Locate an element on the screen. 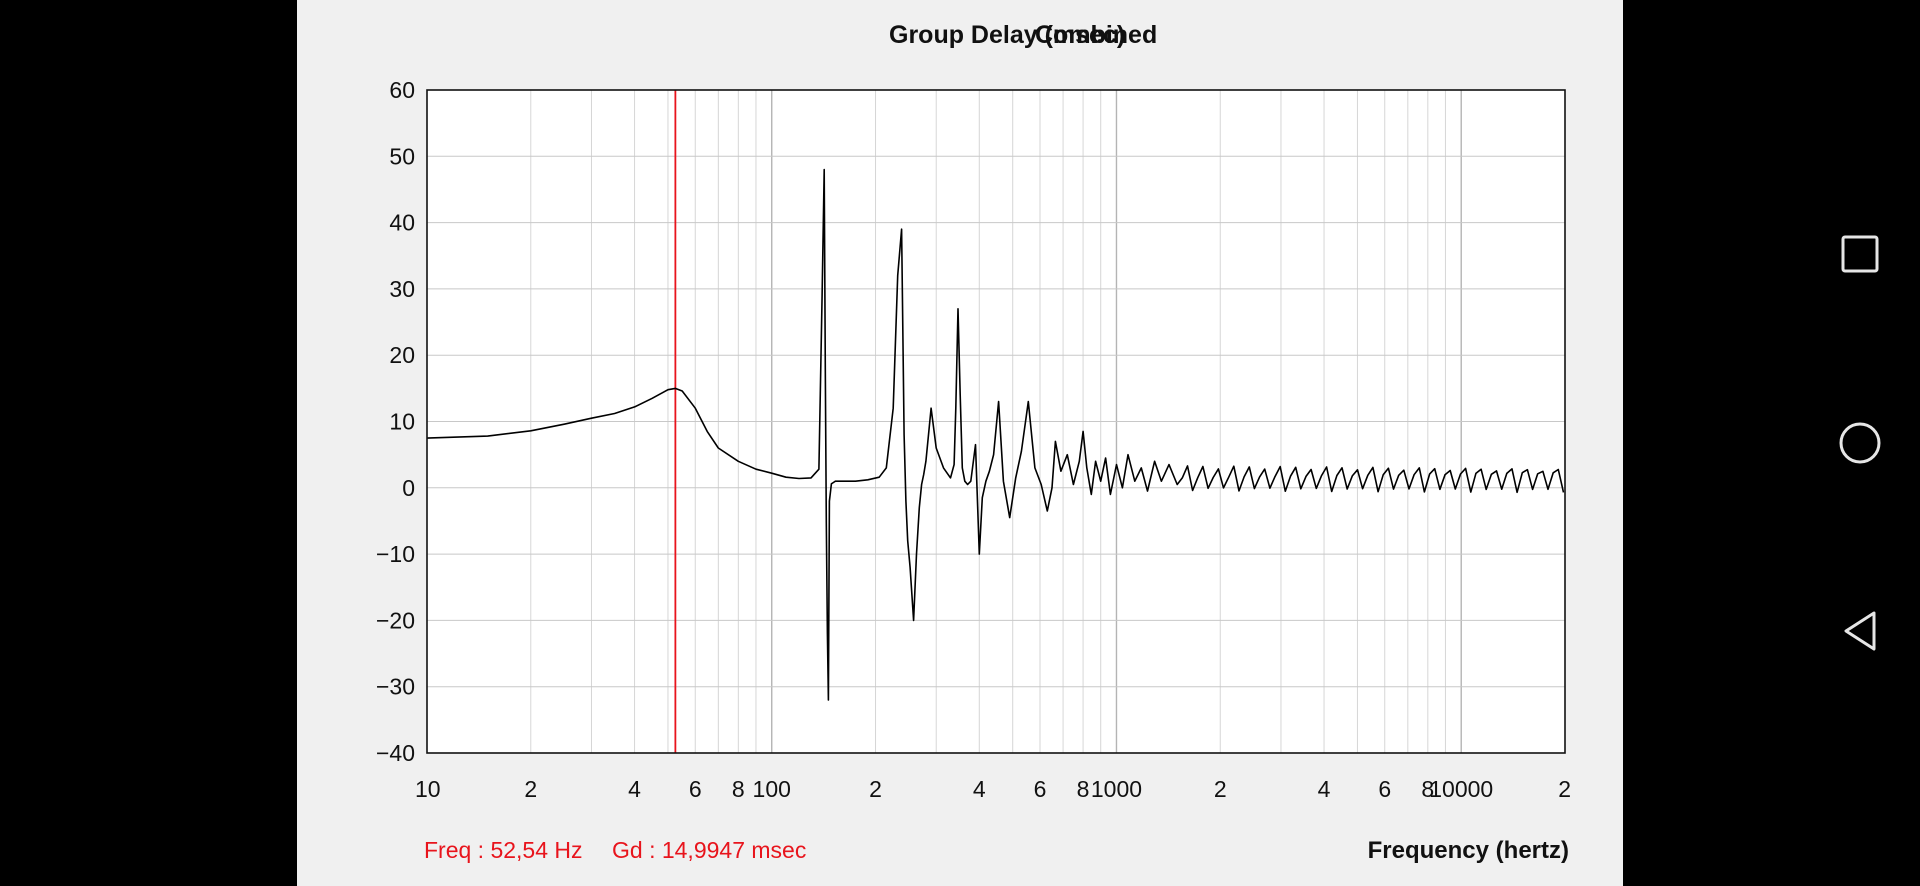 This screenshot has width=1920, height=886. x-tick-label: 10 is located at coordinates (428, 789).